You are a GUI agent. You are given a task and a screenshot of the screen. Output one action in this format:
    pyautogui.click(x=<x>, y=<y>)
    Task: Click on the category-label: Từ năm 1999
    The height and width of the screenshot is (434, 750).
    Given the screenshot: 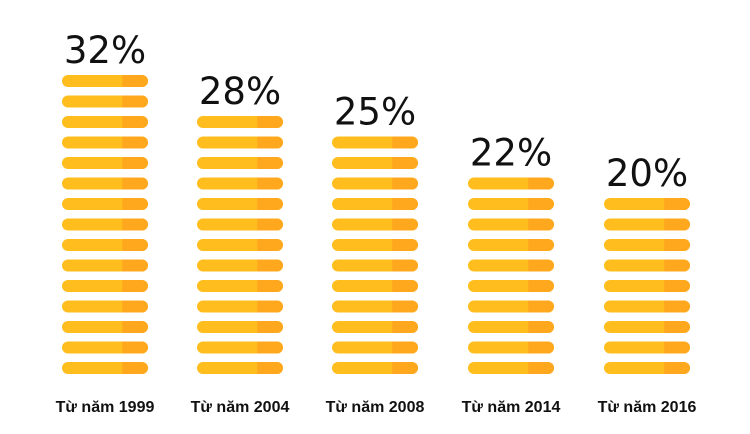 What is the action you would take?
    pyautogui.click(x=105, y=407)
    